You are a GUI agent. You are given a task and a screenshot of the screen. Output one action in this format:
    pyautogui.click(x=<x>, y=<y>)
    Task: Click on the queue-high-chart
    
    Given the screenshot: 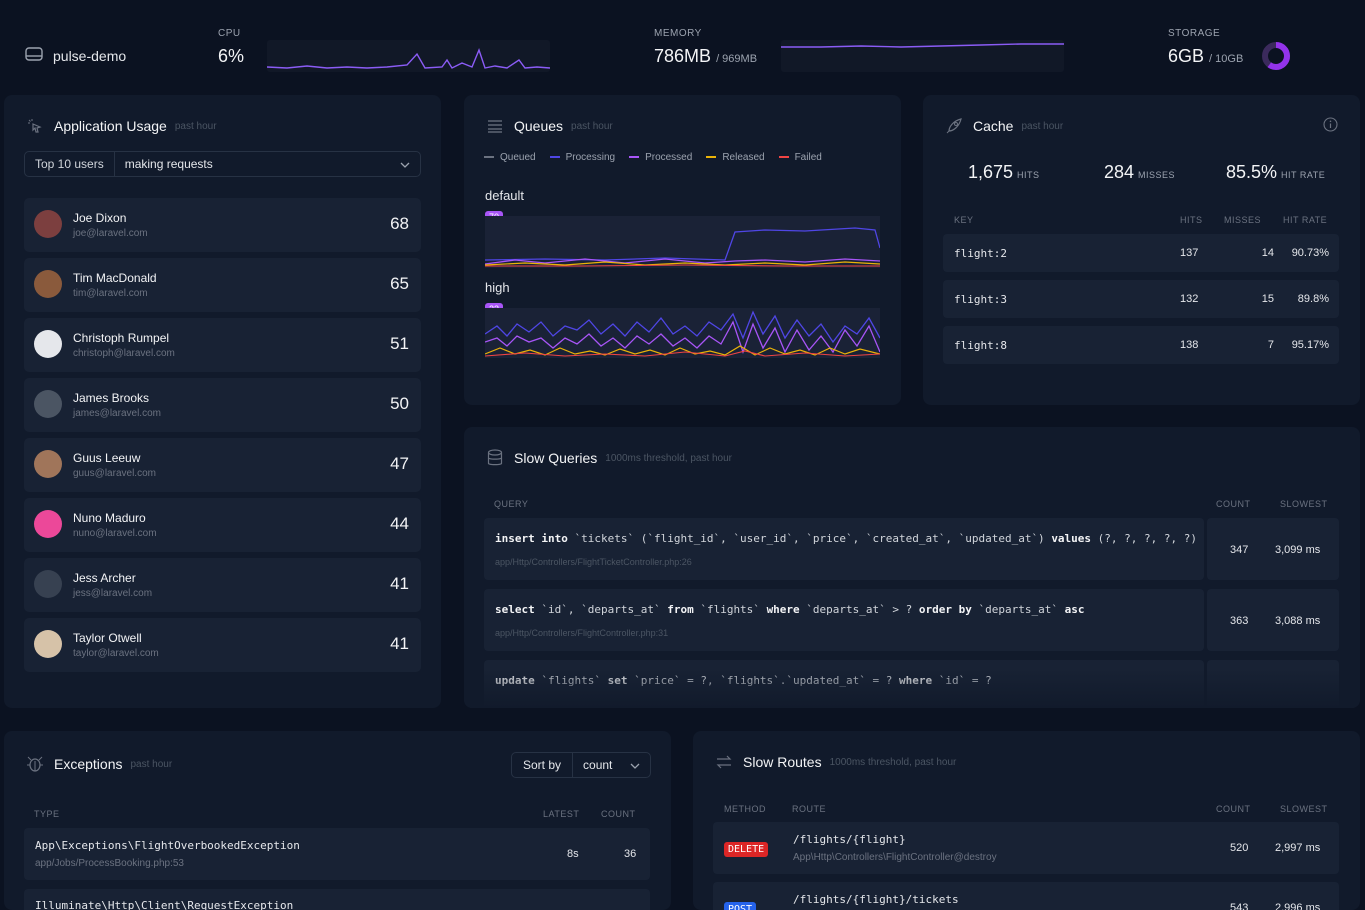 What is the action you would take?
    pyautogui.click(x=682, y=333)
    